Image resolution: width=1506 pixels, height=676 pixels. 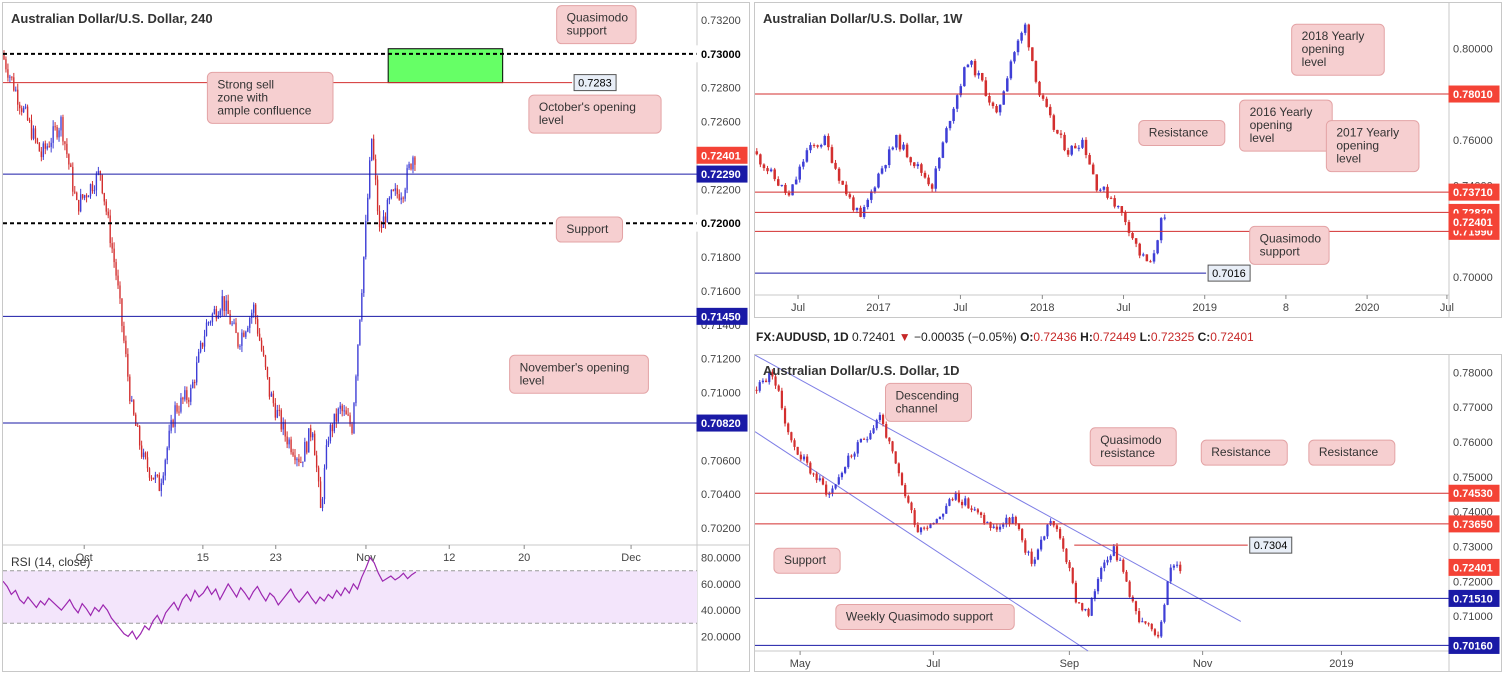 I want to click on h4-y-tick: 0.71200, so click(x=721, y=360).